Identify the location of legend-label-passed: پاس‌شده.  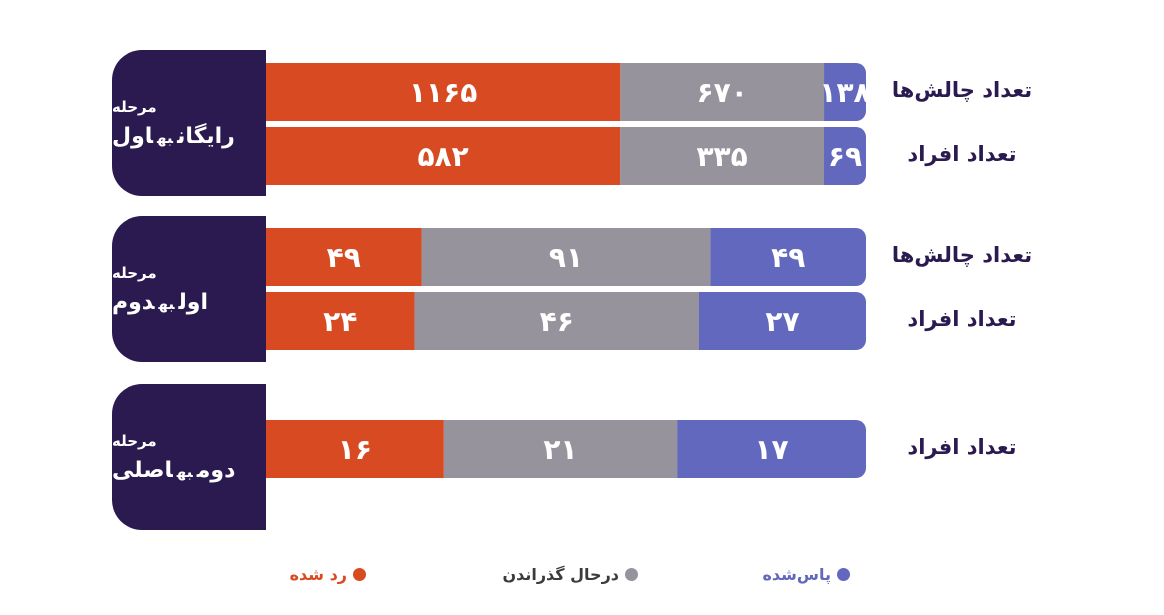
(796, 574).